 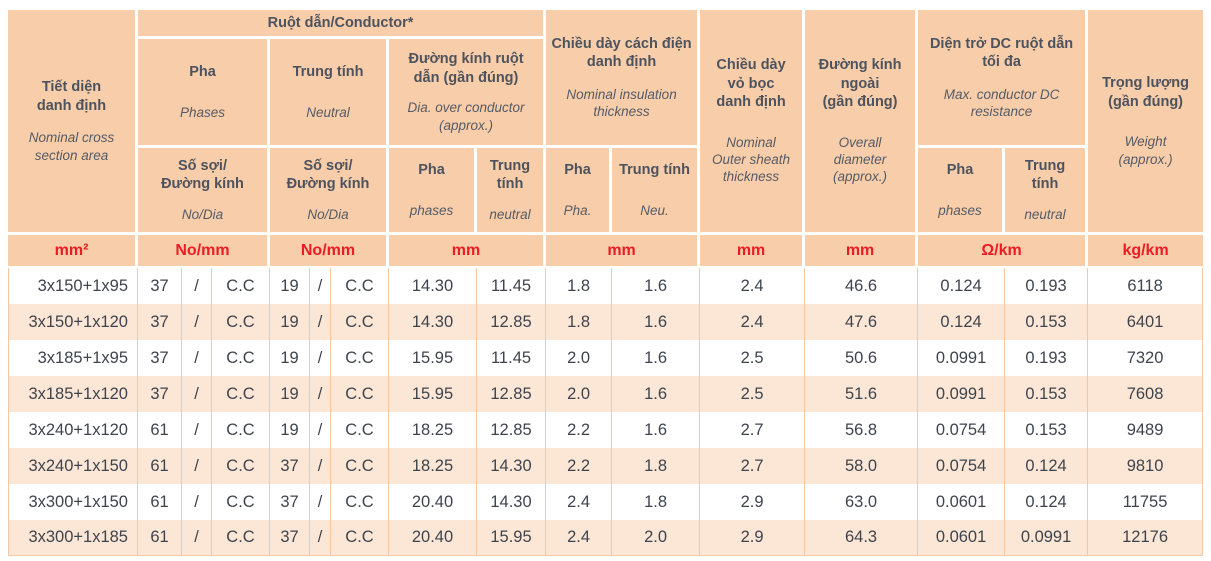 What do you see at coordinates (329, 93) in the screenshot?
I see `header-conductor-neutral: Trung tính Neutral` at bounding box center [329, 93].